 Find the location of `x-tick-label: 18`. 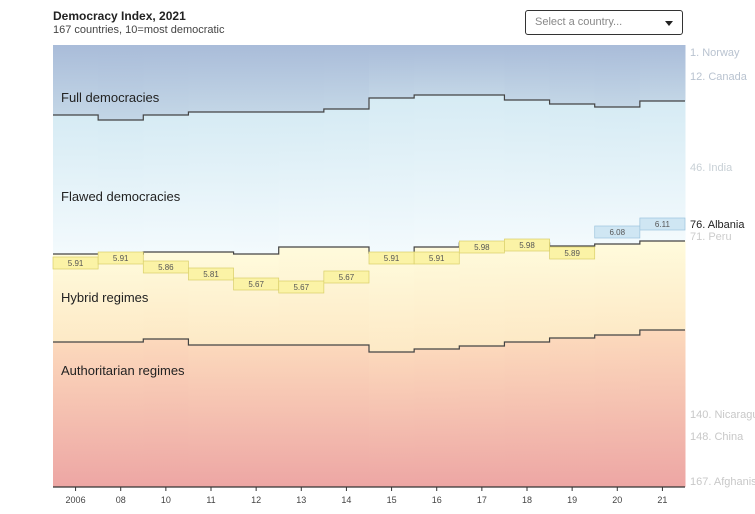

x-tick-label: 18 is located at coordinates (527, 500).